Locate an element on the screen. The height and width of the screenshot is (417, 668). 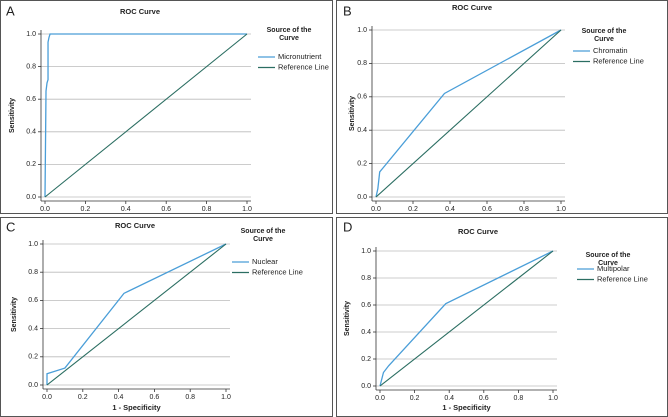
legend-label: Chromatin is located at coordinates (610, 50).